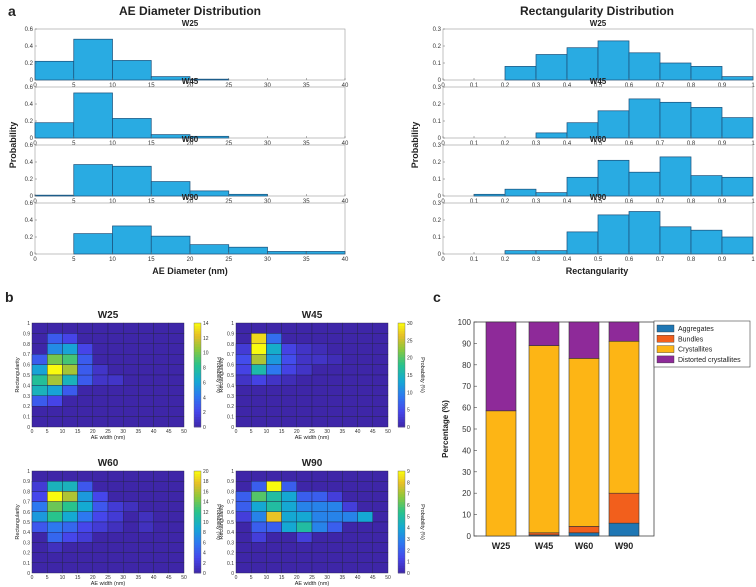 This screenshot has width=756, height=587. What do you see at coordinates (197, 522) in the screenshot?
I see `colorbar-frame` at bounding box center [197, 522].